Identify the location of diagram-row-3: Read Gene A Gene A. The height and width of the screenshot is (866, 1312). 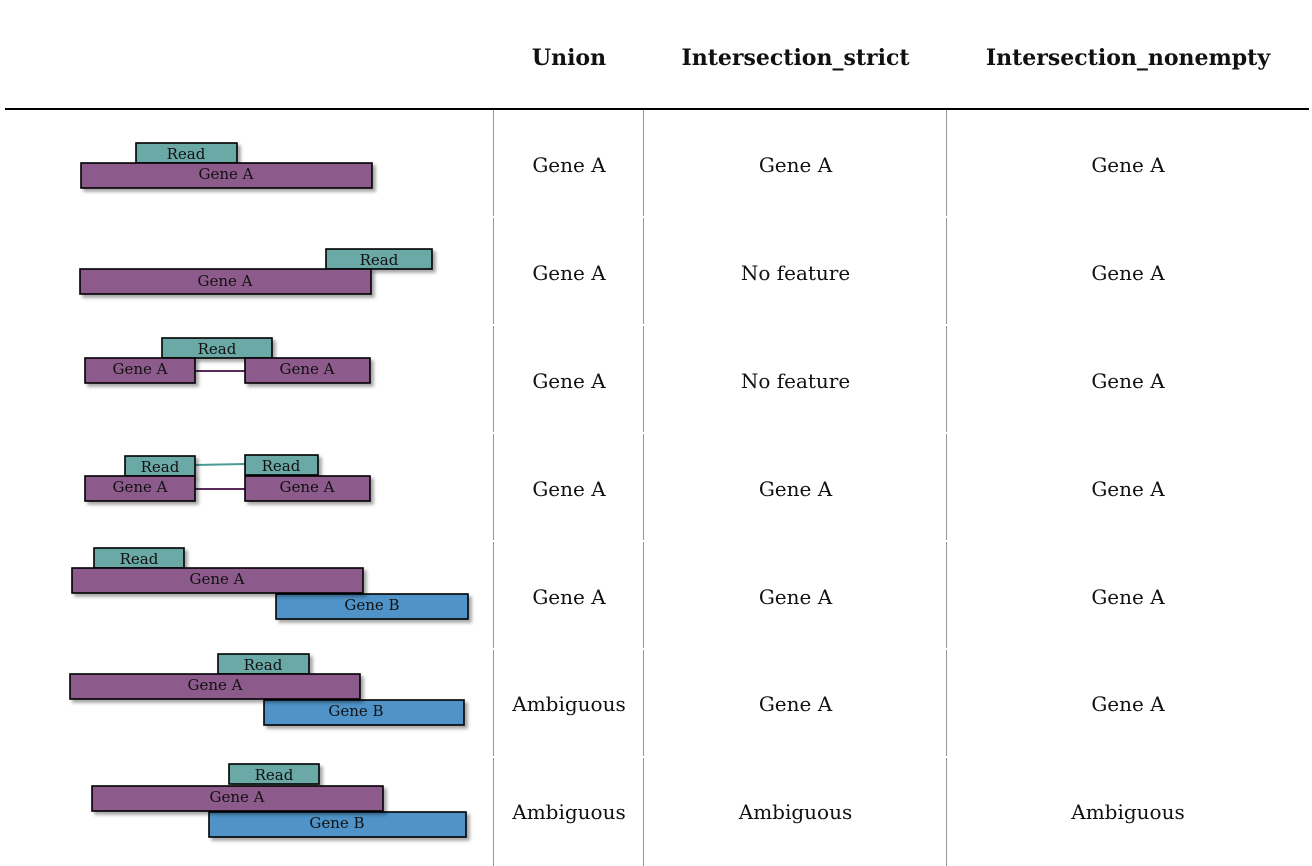
(227, 360).